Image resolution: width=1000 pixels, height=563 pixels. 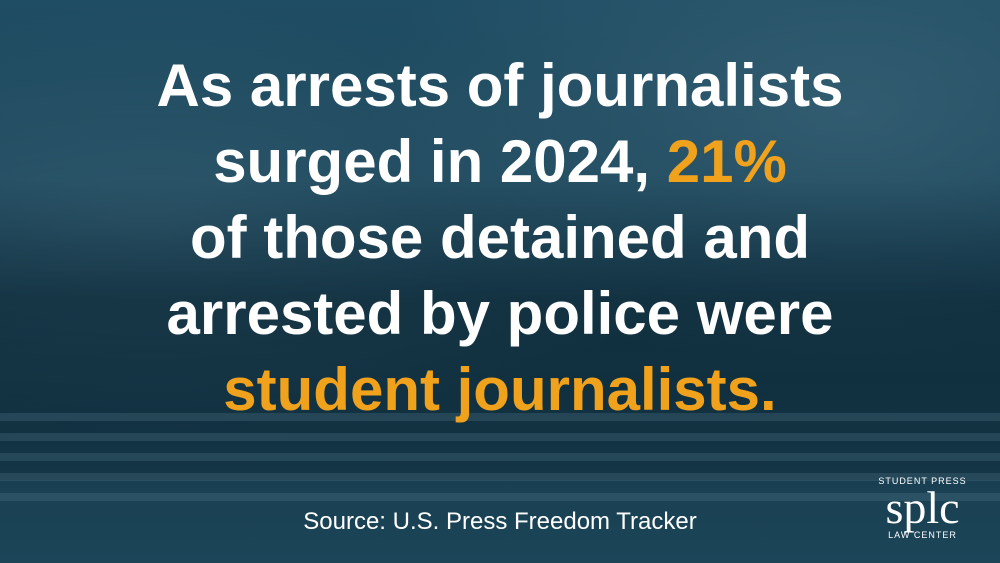 What do you see at coordinates (922, 535) in the screenshot?
I see `logo-bottom: LAW CENTER` at bounding box center [922, 535].